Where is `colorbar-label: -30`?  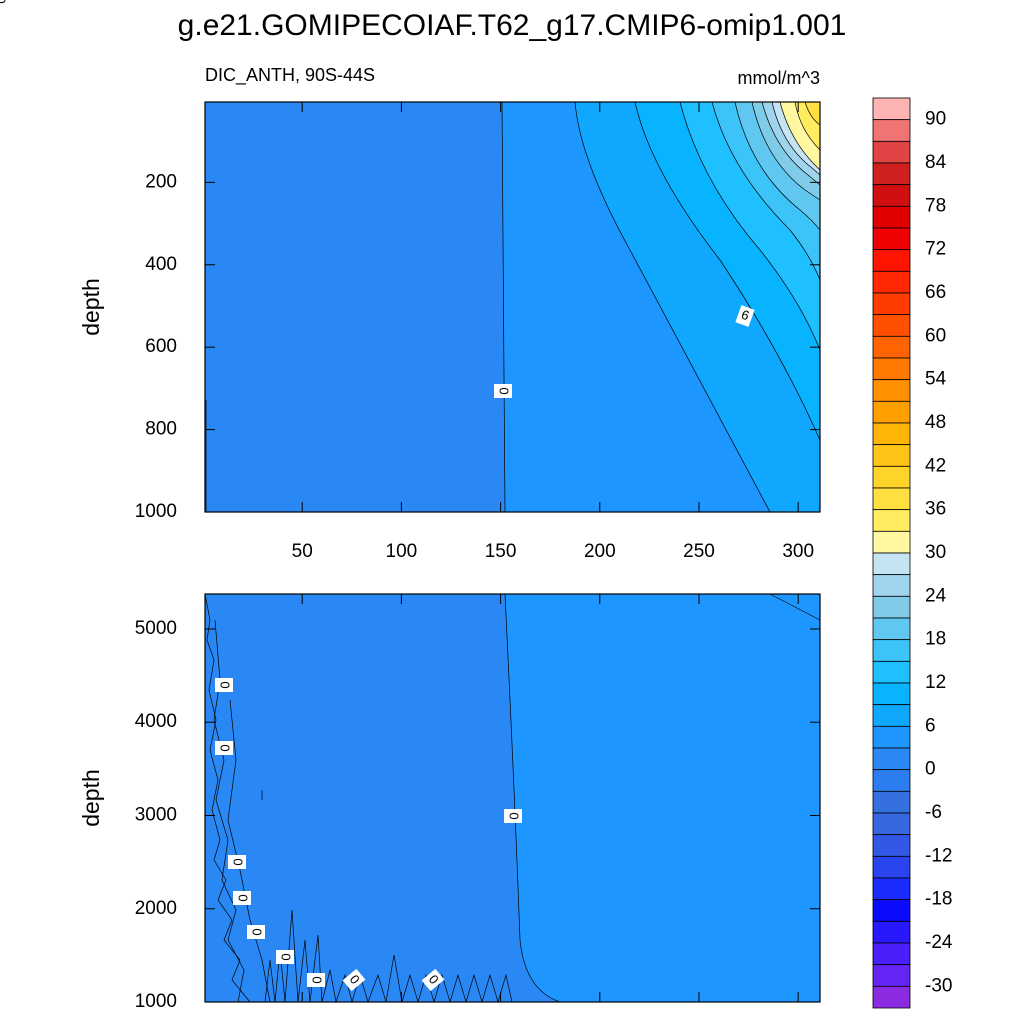 colorbar-label: -30 is located at coordinates (938, 985).